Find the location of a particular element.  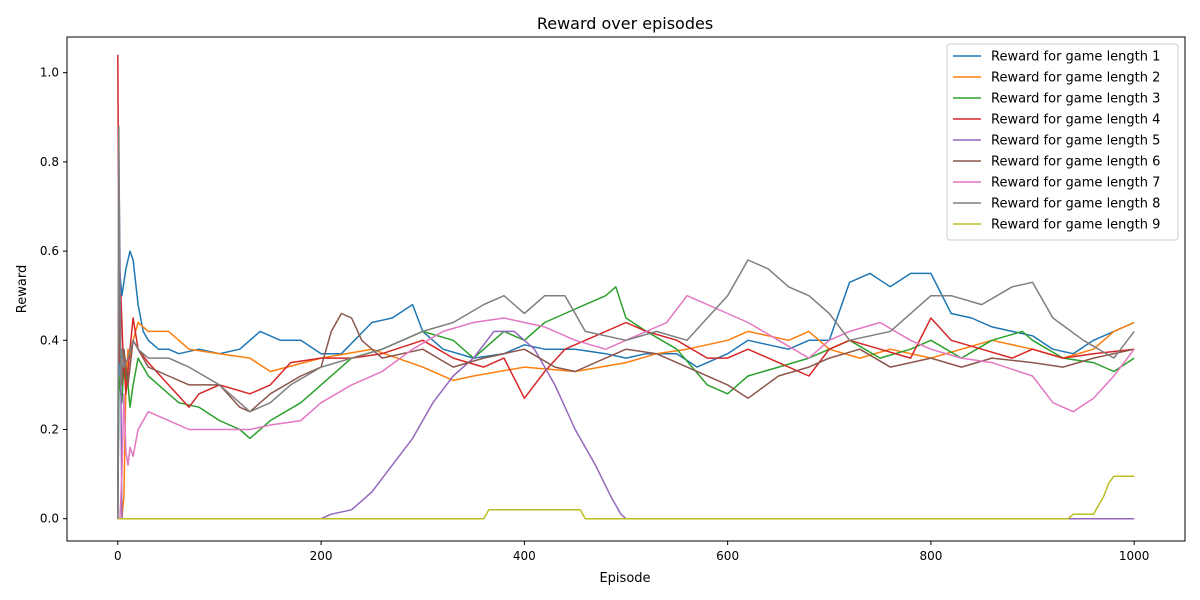

x-axis-ticks: 0 200 400 600 800 1000 is located at coordinates (631, 552).